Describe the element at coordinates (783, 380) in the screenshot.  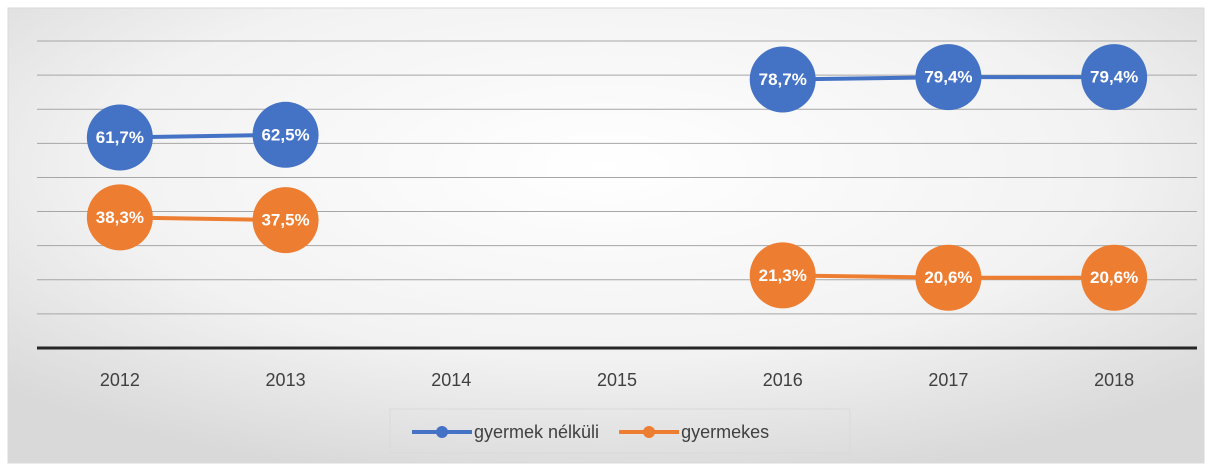
I see `x-tick-label: 2016` at that location.